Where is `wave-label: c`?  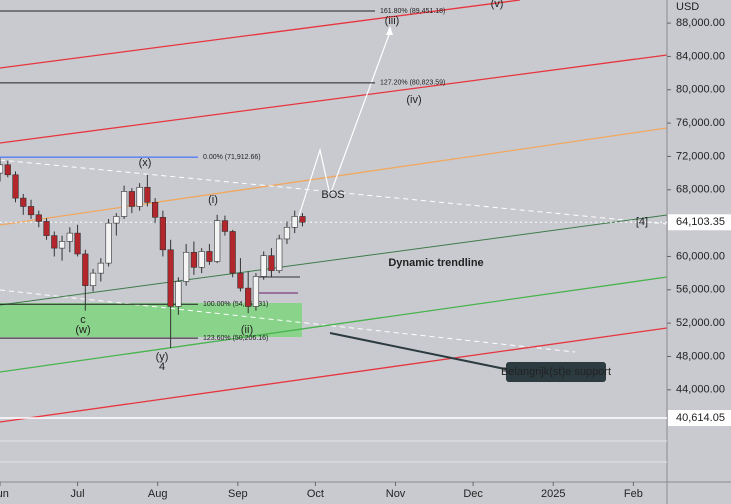
wave-label: c is located at coordinates (83, 320).